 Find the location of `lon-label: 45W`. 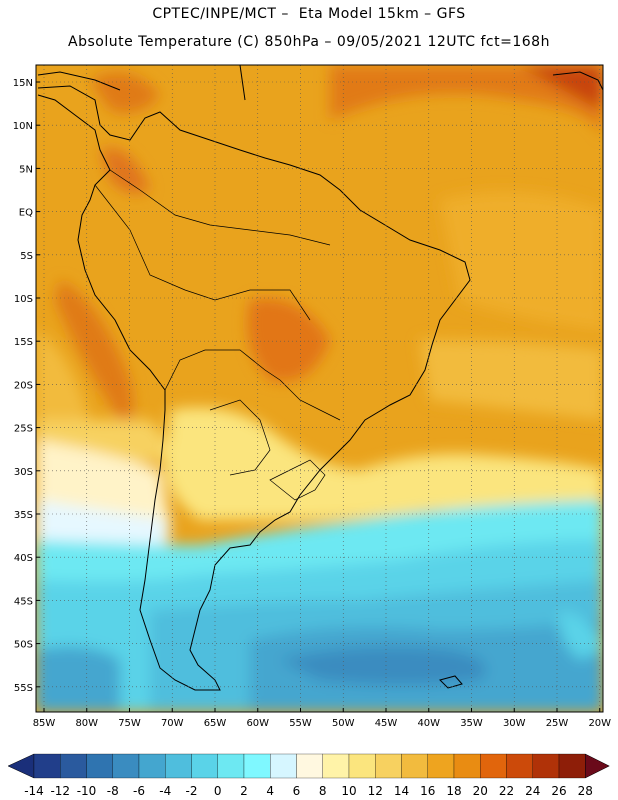

lon-label: 45W is located at coordinates (386, 723).